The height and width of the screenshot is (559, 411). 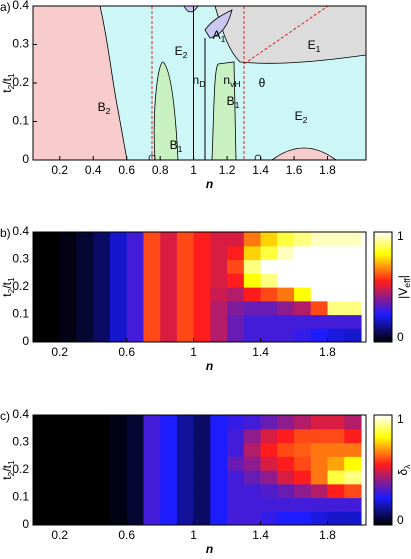 What do you see at coordinates (5, 233) in the screenshot?
I see `panel-label: b)` at bounding box center [5, 233].